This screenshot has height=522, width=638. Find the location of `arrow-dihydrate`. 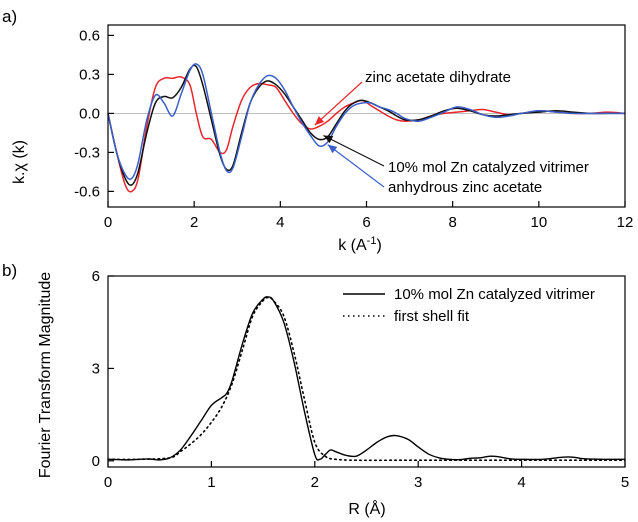

arrow-dihydrate is located at coordinates (338, 103).